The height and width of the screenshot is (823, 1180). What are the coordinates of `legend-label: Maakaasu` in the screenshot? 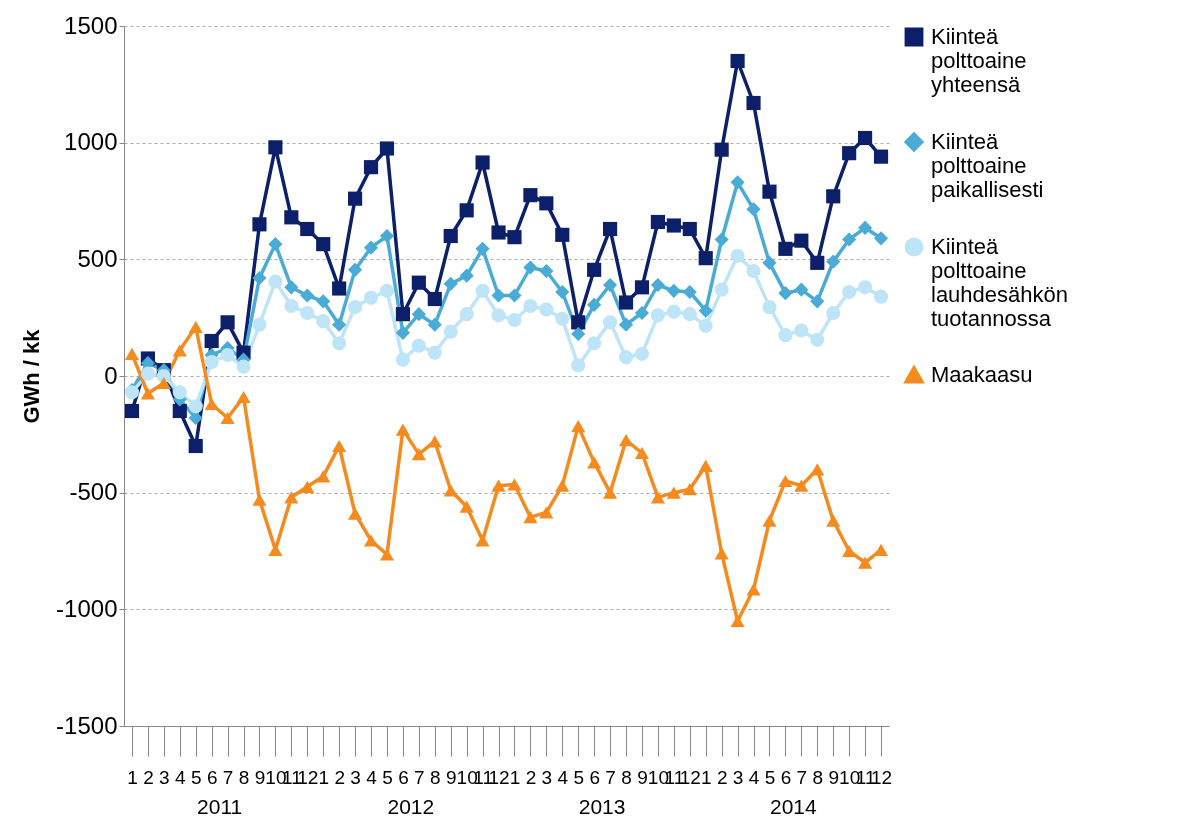 It's located at (982, 374).